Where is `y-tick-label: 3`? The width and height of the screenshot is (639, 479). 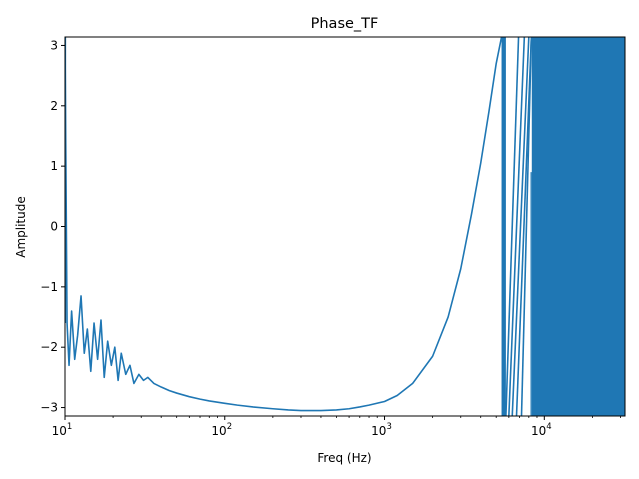
y-tick-label: 3 is located at coordinates (54, 45).